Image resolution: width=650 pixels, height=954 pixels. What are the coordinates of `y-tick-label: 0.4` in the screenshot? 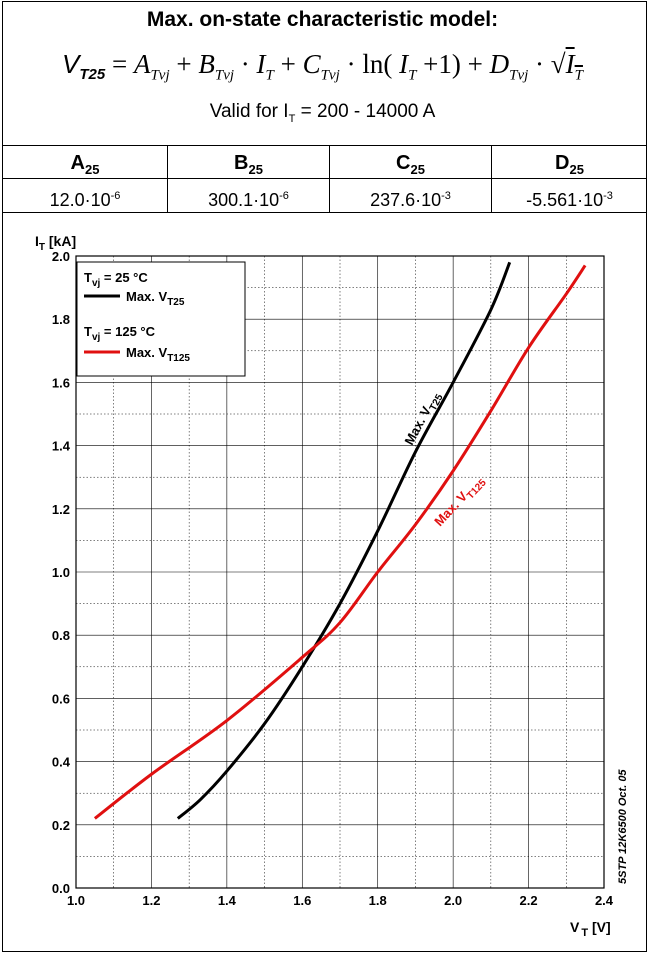 It's located at (61, 762).